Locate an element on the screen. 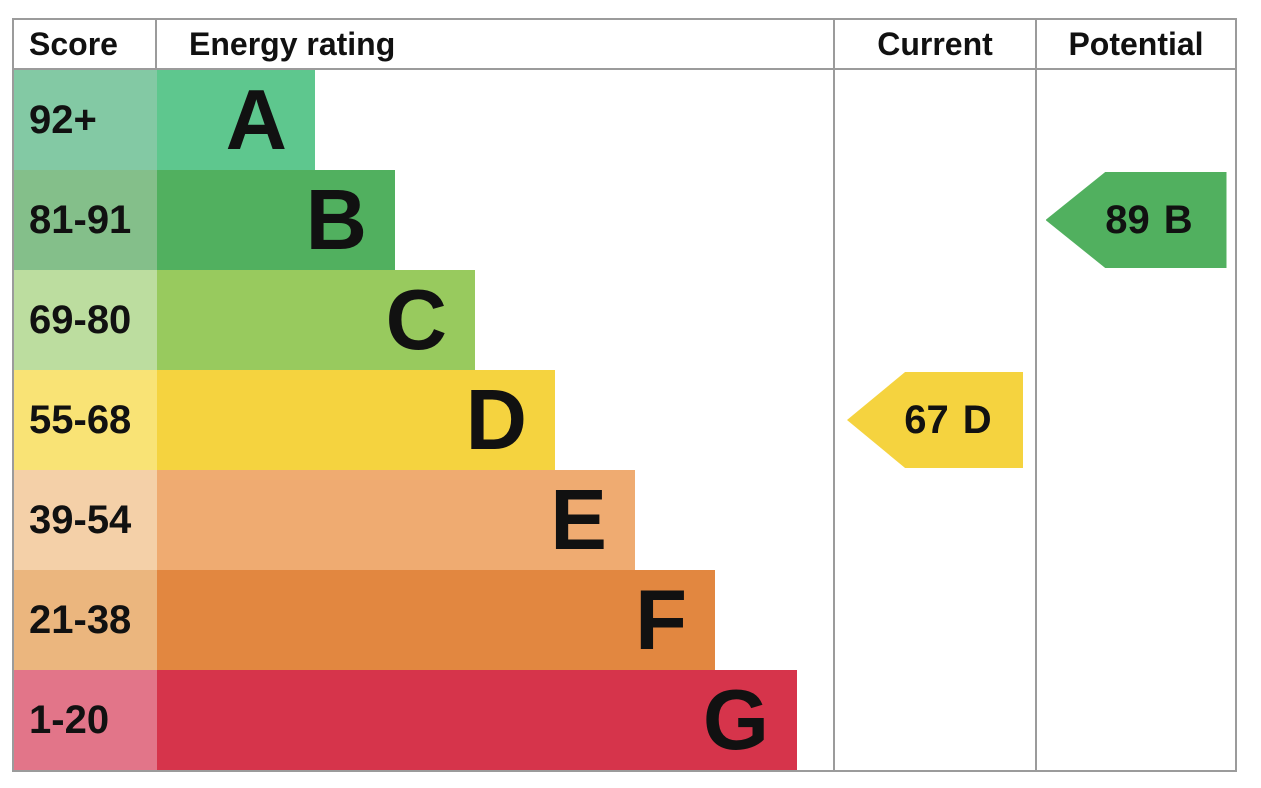  band-bar-b: B is located at coordinates (276, 220).